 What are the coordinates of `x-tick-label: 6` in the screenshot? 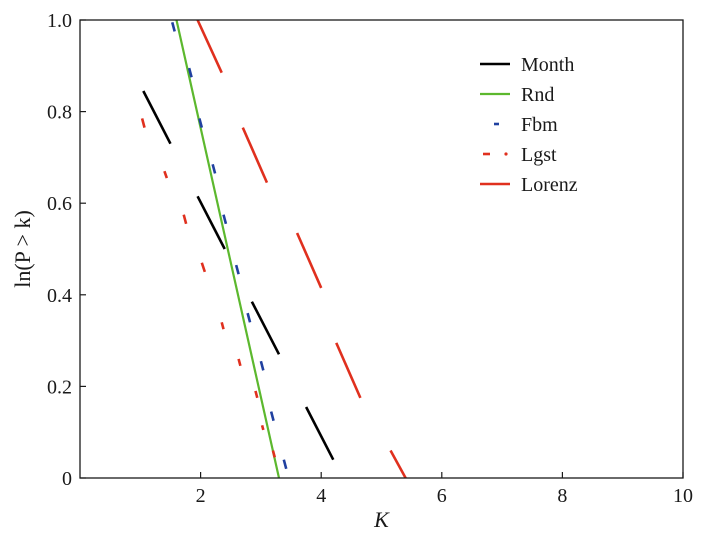 It's located at (442, 496).